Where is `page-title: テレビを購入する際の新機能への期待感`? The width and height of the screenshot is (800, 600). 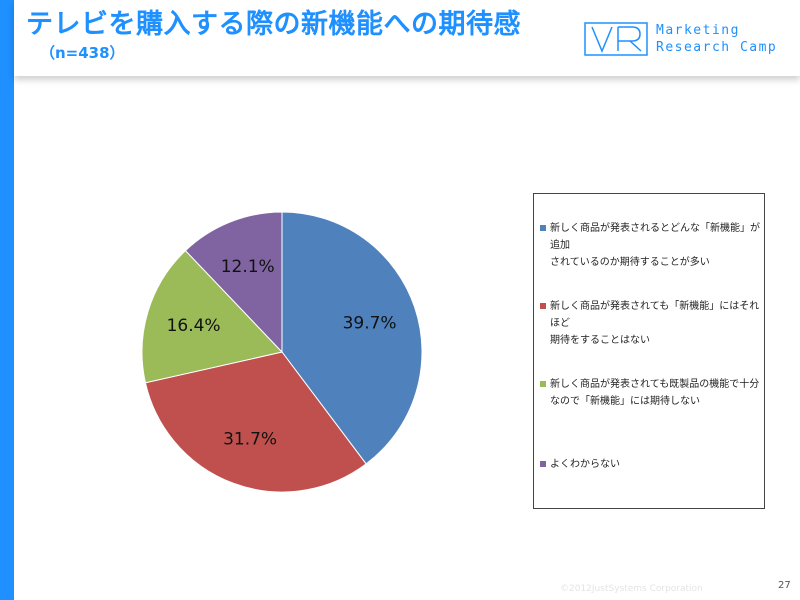
page-title: テレビを購入する際の新機能への期待感 is located at coordinates (273, 24).